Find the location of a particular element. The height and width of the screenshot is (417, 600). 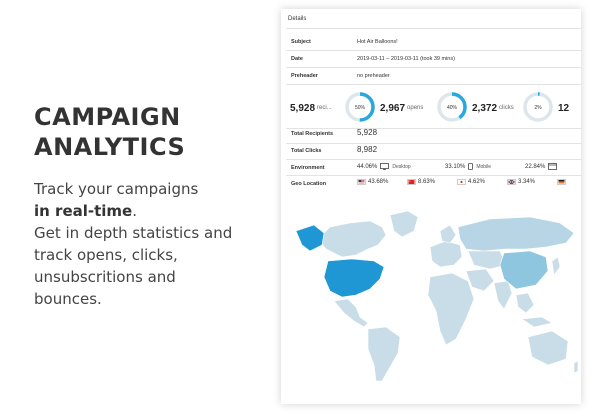

promo-title-line1: CAMPAIGN is located at coordinates (107, 117).